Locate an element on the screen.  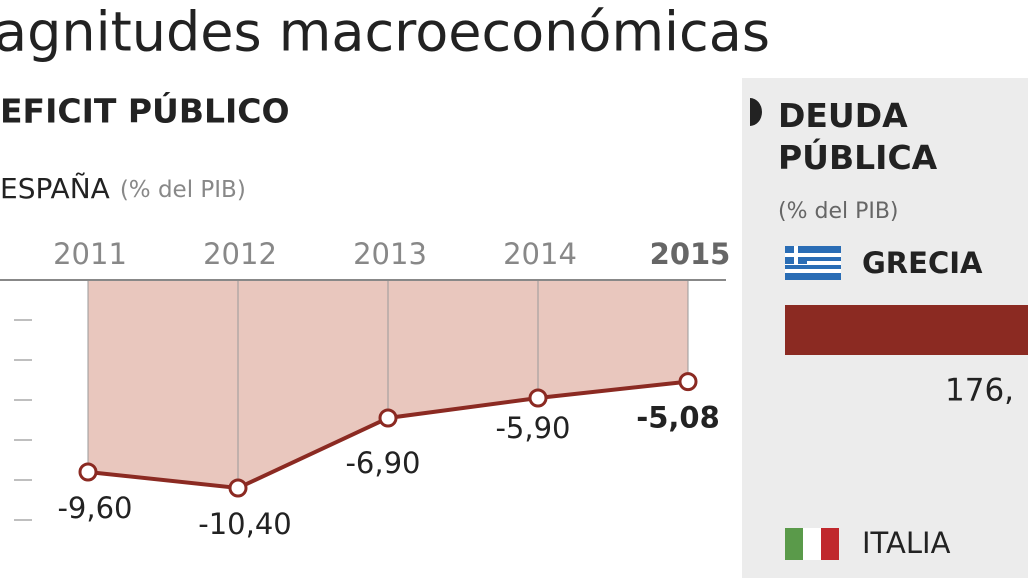
category-label: ITALIA is located at coordinates (906, 543).